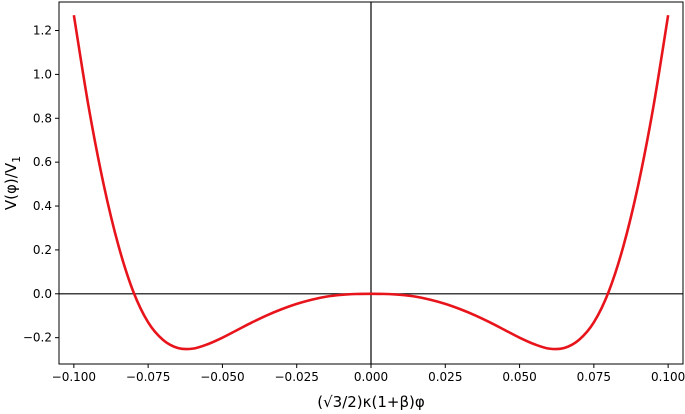 This screenshot has height=414, width=685. Describe the element at coordinates (37, 338) in the screenshot. I see `y-tick-label: −0.2` at that location.